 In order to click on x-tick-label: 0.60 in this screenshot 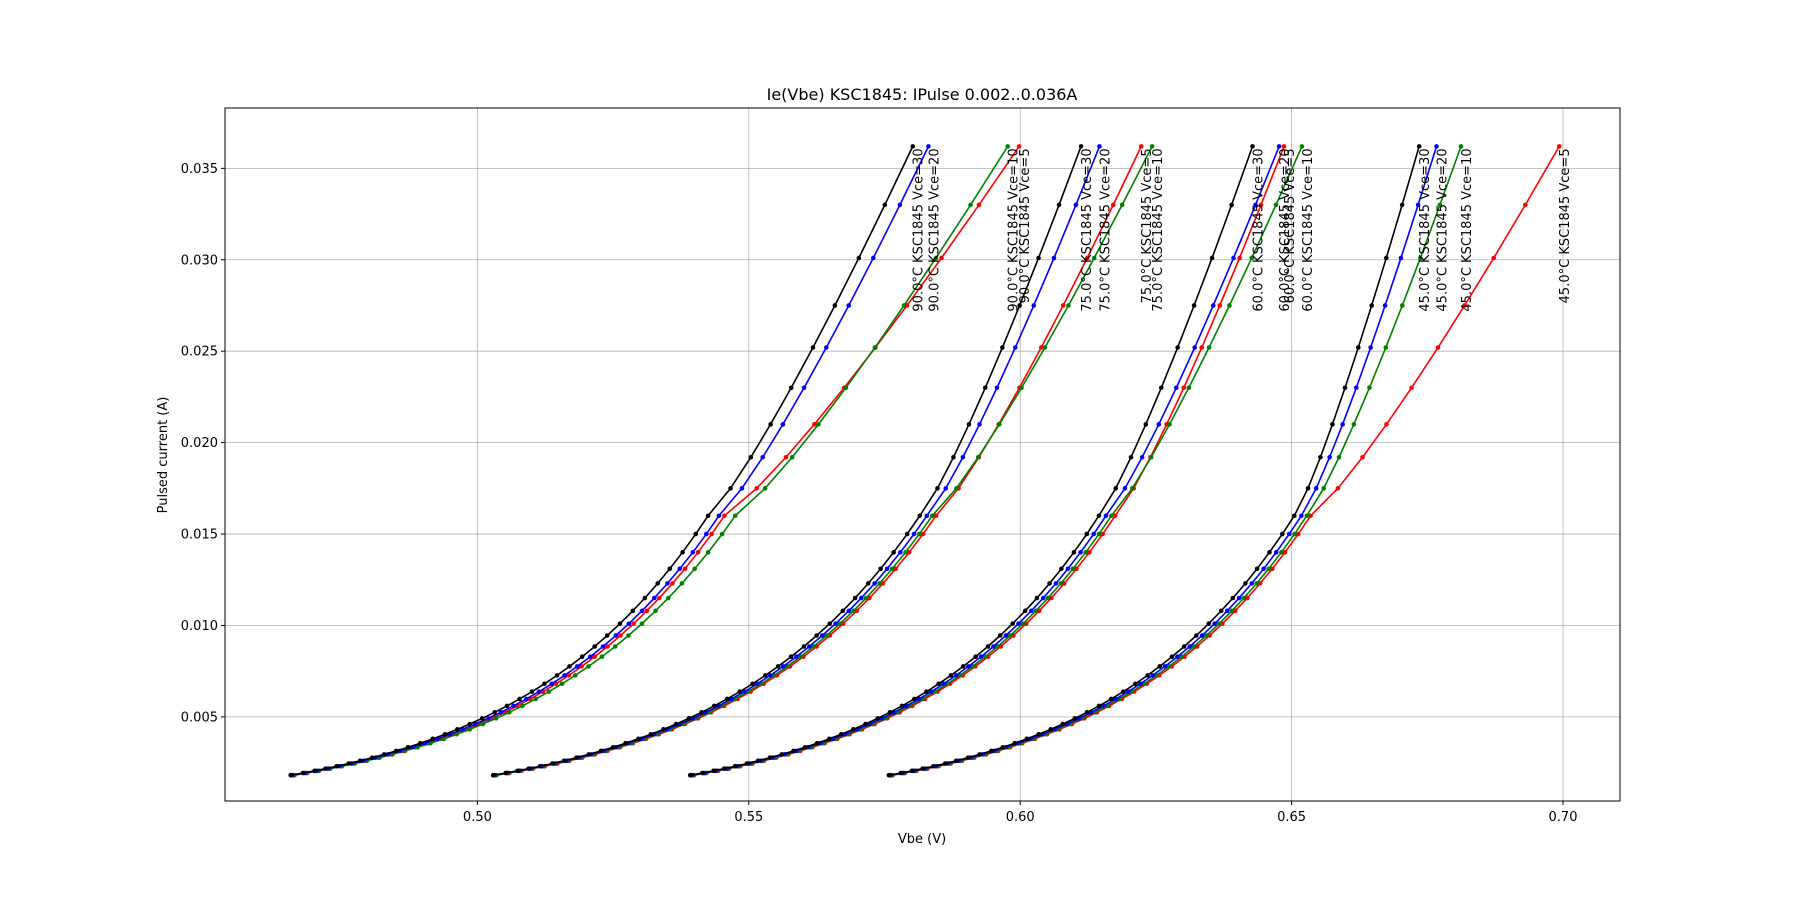, I will do `click(1020, 817)`.